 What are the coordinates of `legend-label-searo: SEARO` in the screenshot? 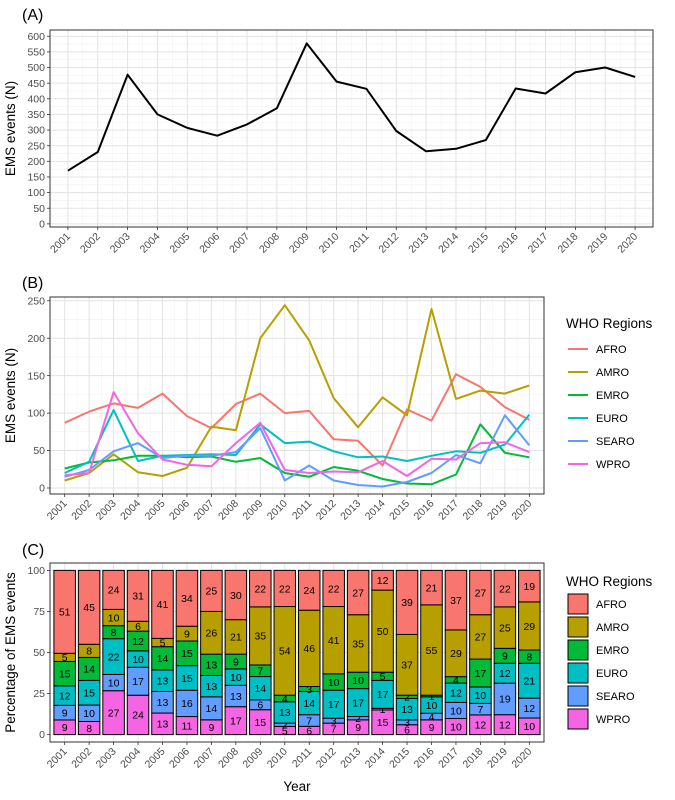 It's located at (615, 442).